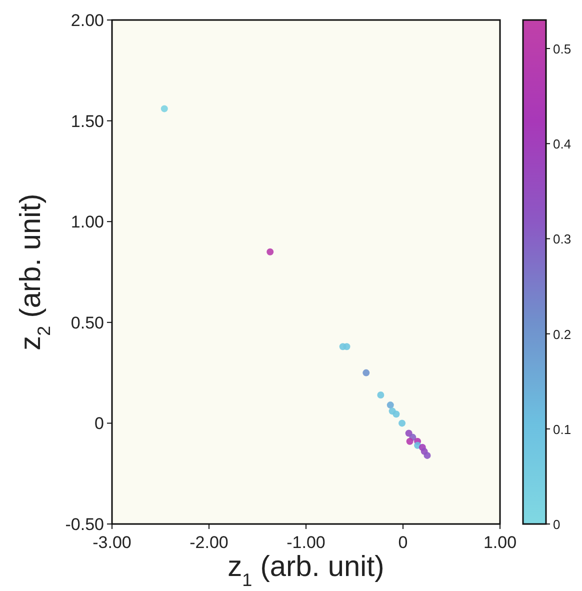  Describe the element at coordinates (87, 222) in the screenshot. I see `y-tick-label: 1.00` at that location.